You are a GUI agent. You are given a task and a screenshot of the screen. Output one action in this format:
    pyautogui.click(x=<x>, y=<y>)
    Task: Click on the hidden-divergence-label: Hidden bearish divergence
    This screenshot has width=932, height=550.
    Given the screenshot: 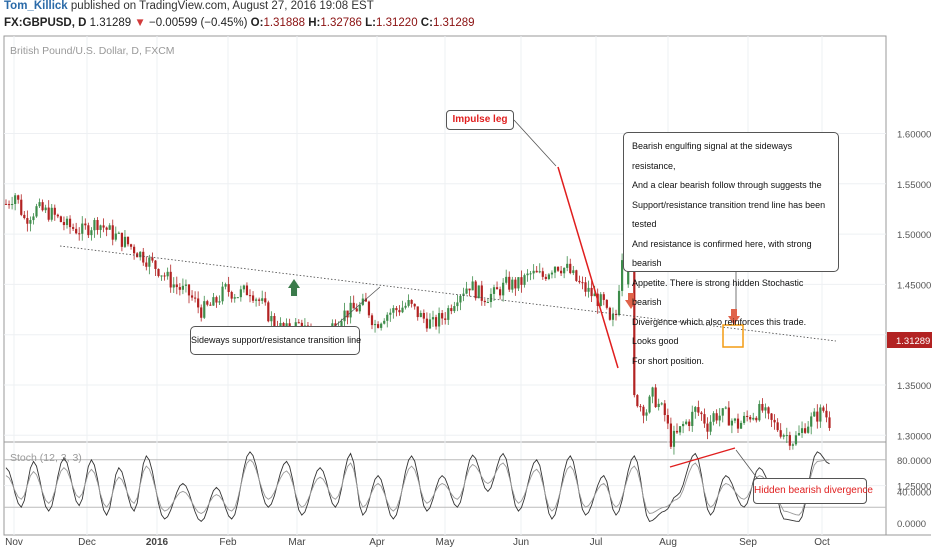 What is the action you would take?
    pyautogui.click(x=813, y=491)
    